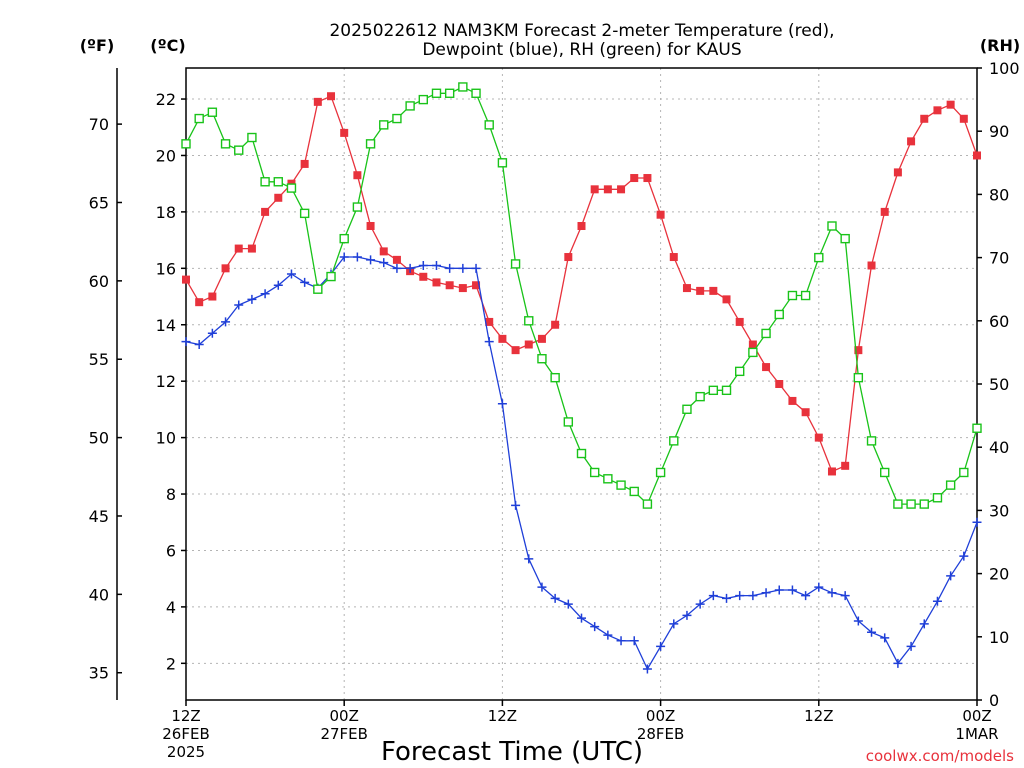  I want to click on x-tick-label: 12Z, so click(502, 716).